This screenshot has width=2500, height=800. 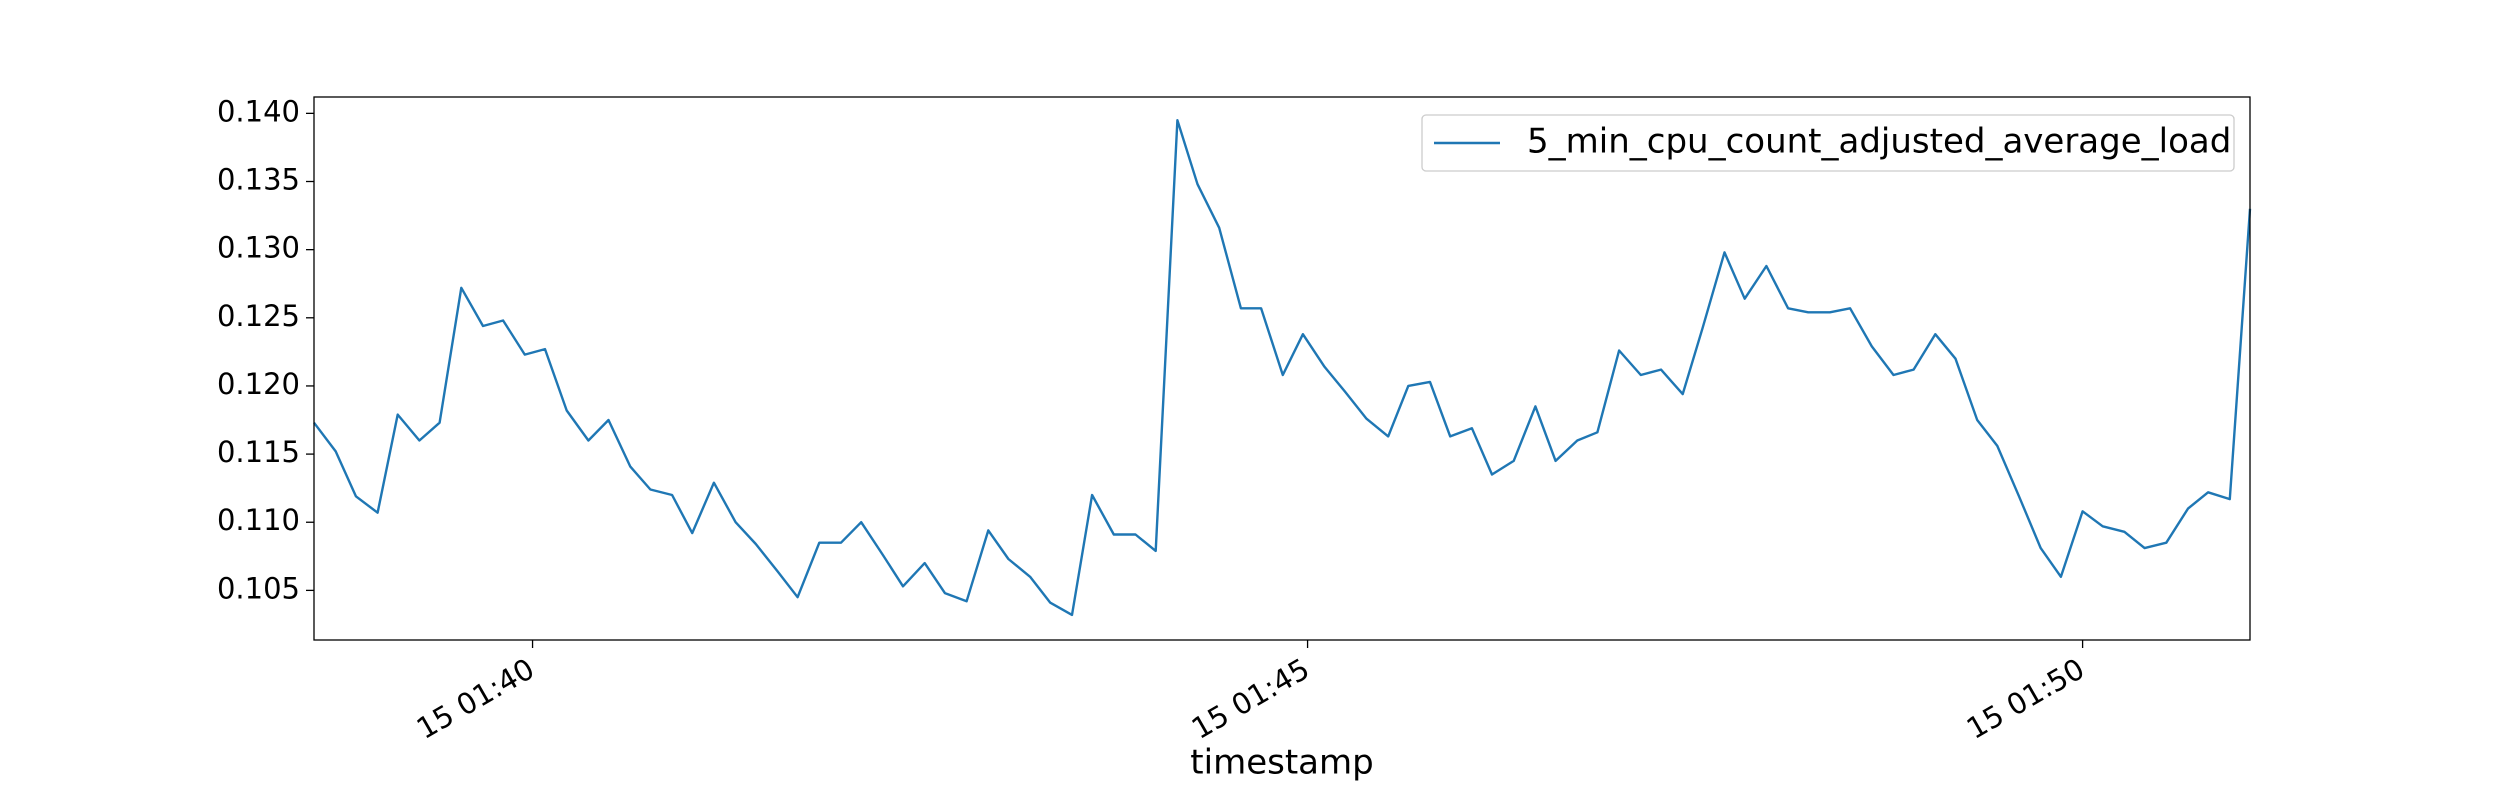 I want to click on legend-box, so click(x=1828, y=143).